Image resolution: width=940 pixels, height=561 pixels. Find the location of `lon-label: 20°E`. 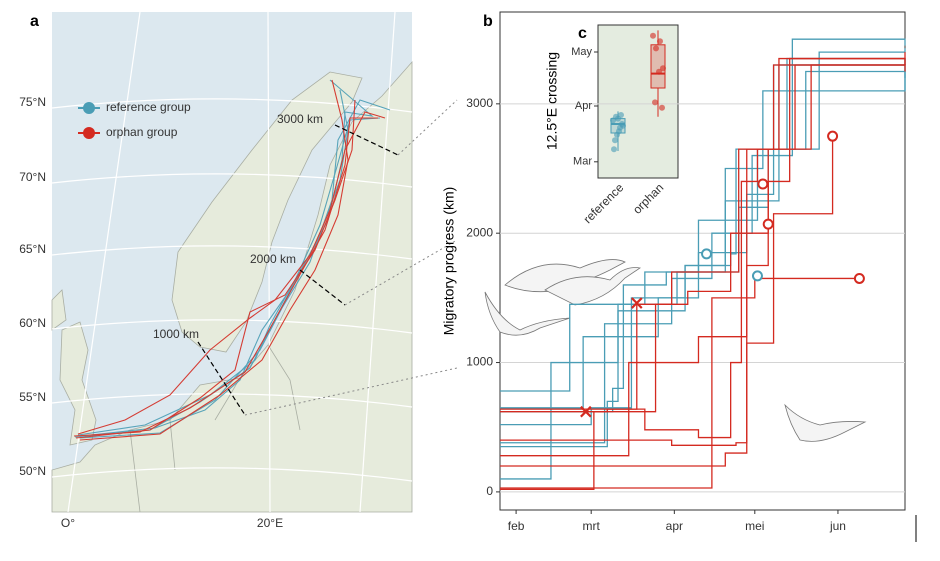

lon-label: 20°E is located at coordinates (270, 523).